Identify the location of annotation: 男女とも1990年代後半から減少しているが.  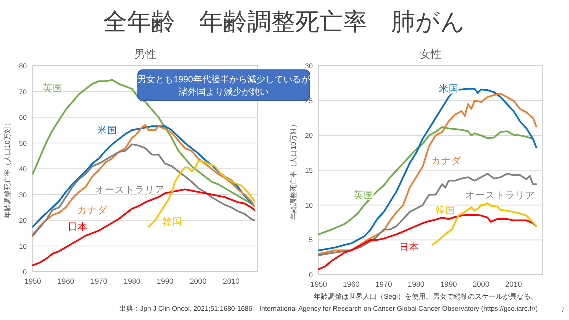
(225, 79).